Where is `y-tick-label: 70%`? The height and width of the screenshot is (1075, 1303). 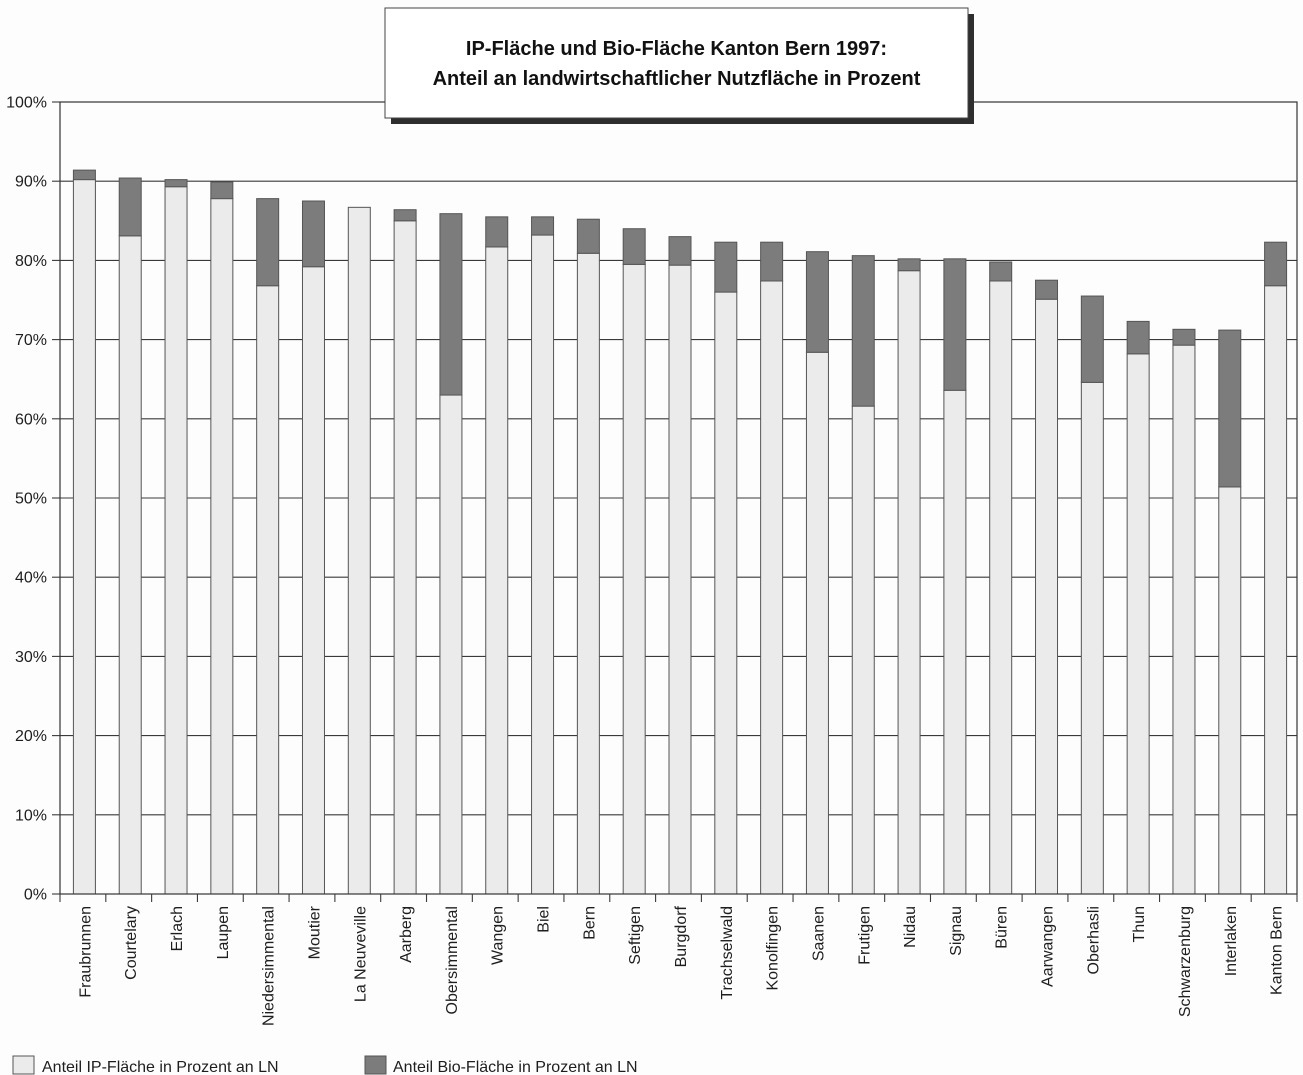 y-tick-label: 70% is located at coordinates (31, 340).